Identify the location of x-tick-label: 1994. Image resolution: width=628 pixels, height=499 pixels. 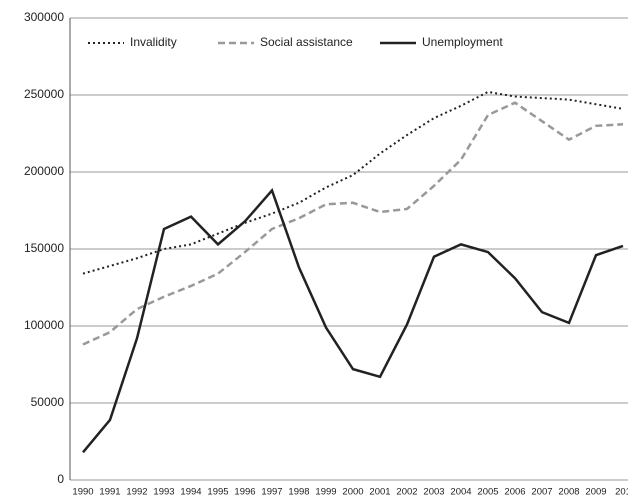
(190, 492).